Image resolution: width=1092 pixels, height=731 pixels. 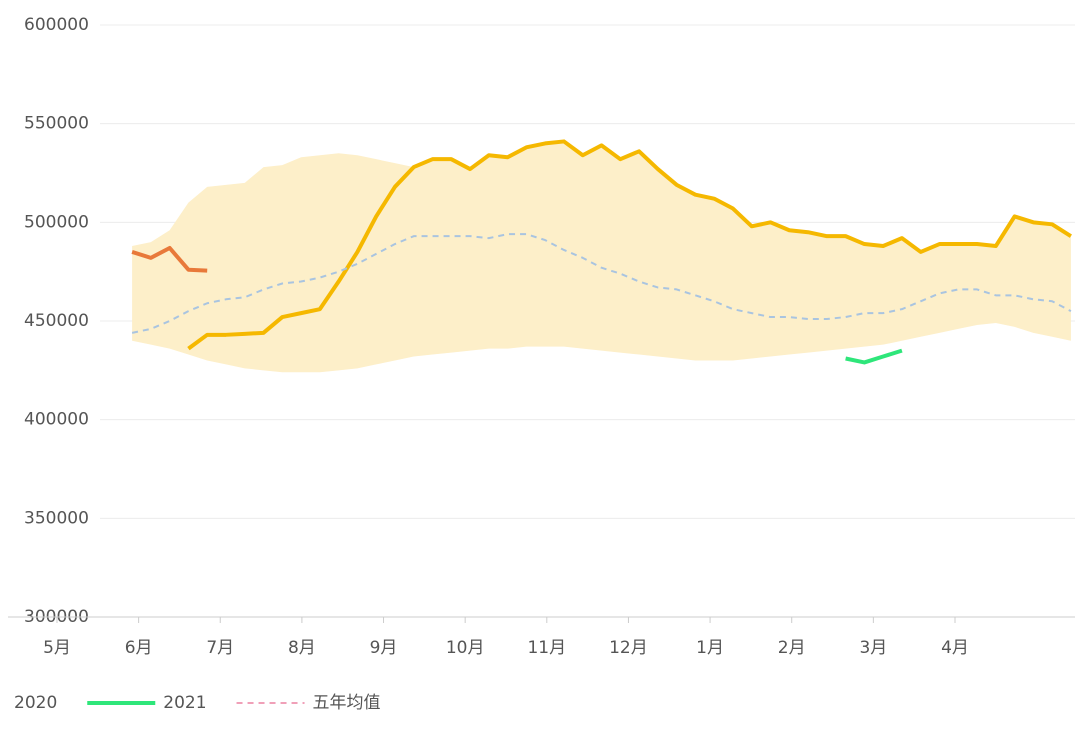 What do you see at coordinates (955, 648) in the screenshot?
I see `x-tick-label: 4月` at bounding box center [955, 648].